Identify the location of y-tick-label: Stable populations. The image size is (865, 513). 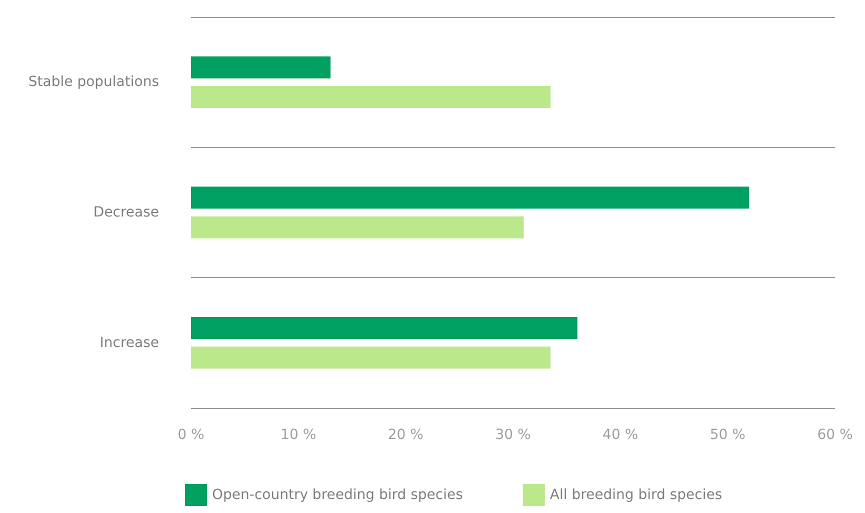
(93, 82).